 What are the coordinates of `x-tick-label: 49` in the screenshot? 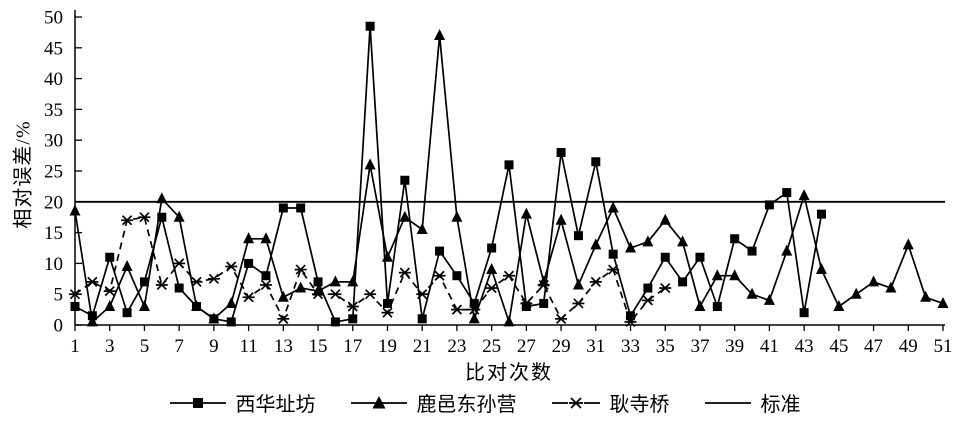 It's located at (908, 346).